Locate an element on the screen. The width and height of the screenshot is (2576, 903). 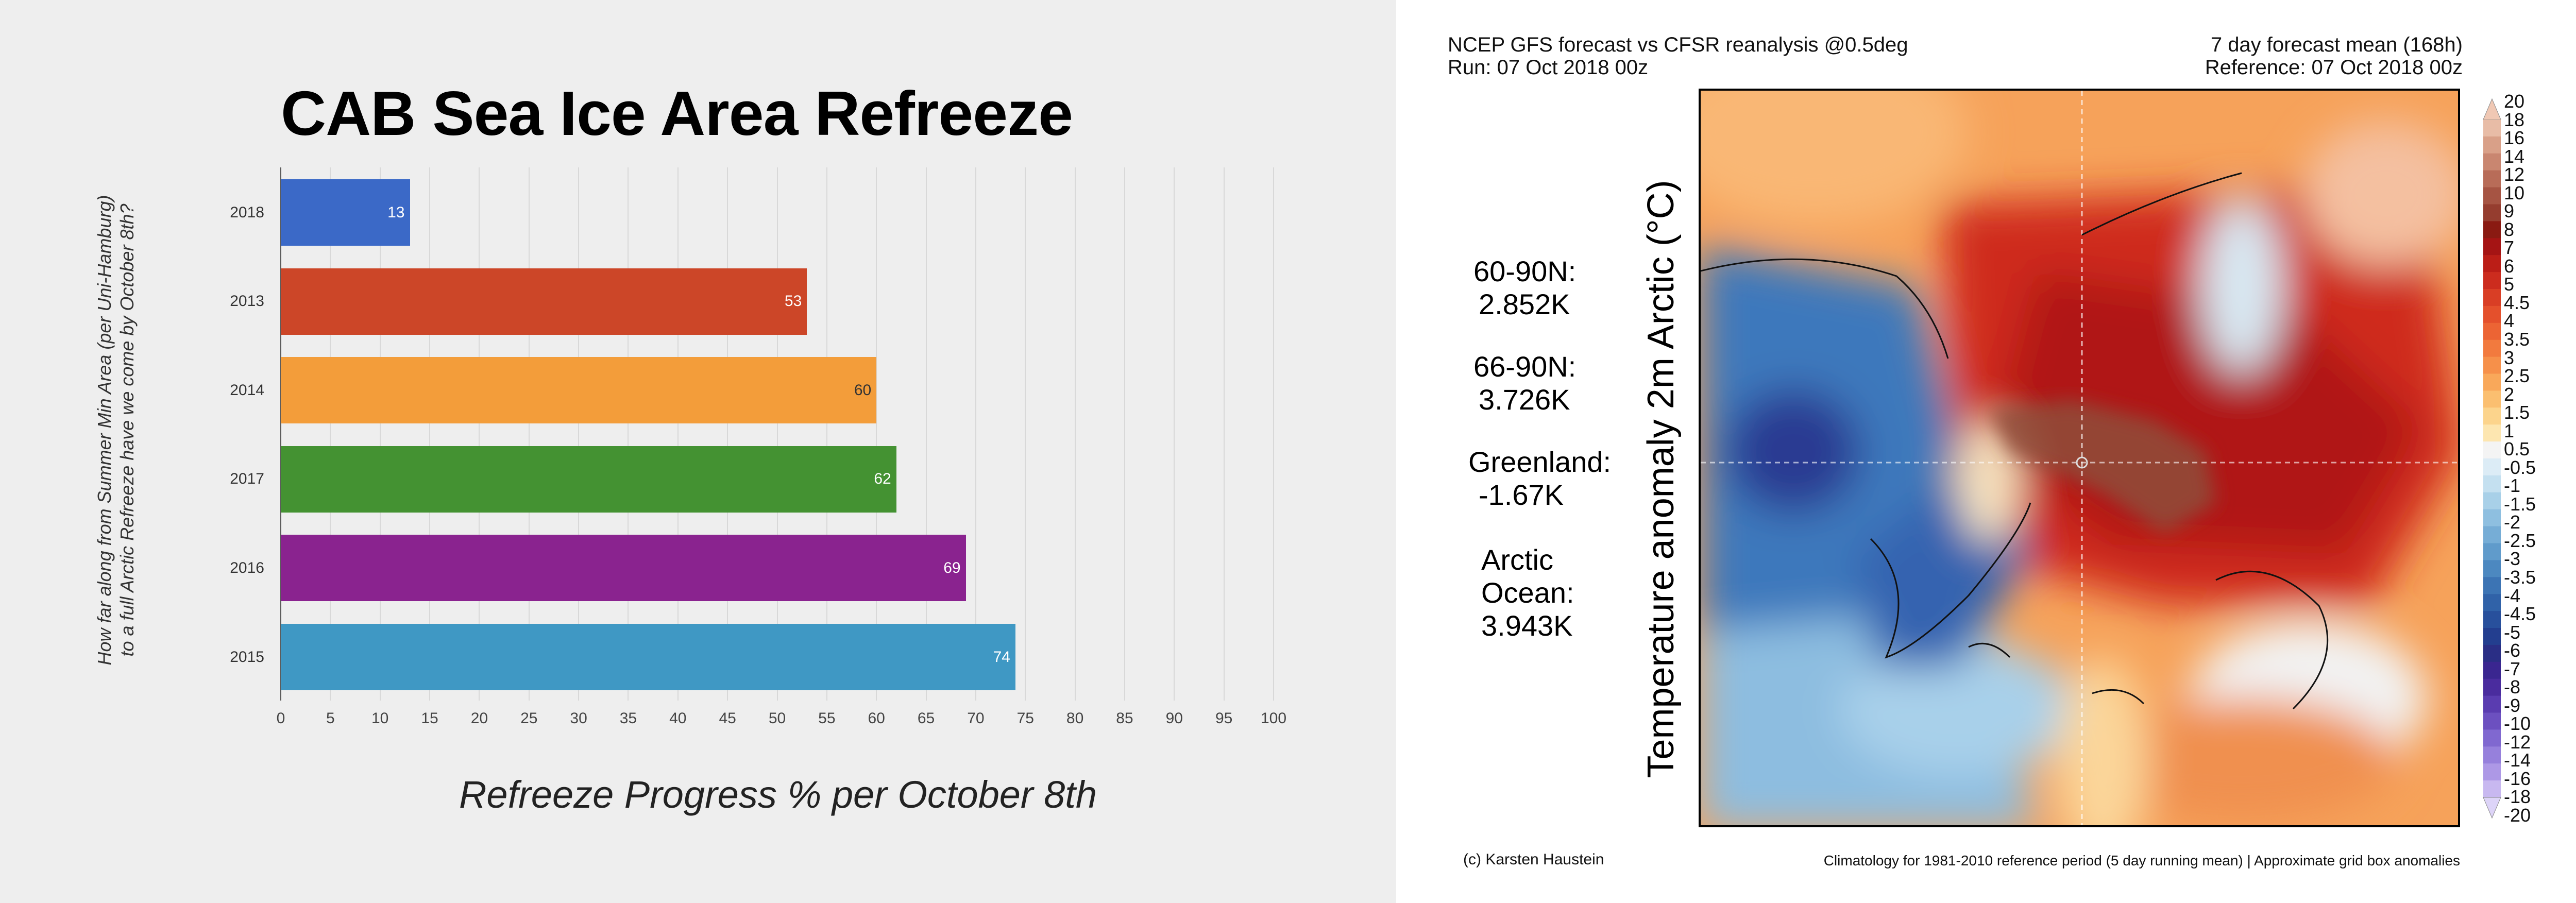
bar-2013 is located at coordinates (544, 301).